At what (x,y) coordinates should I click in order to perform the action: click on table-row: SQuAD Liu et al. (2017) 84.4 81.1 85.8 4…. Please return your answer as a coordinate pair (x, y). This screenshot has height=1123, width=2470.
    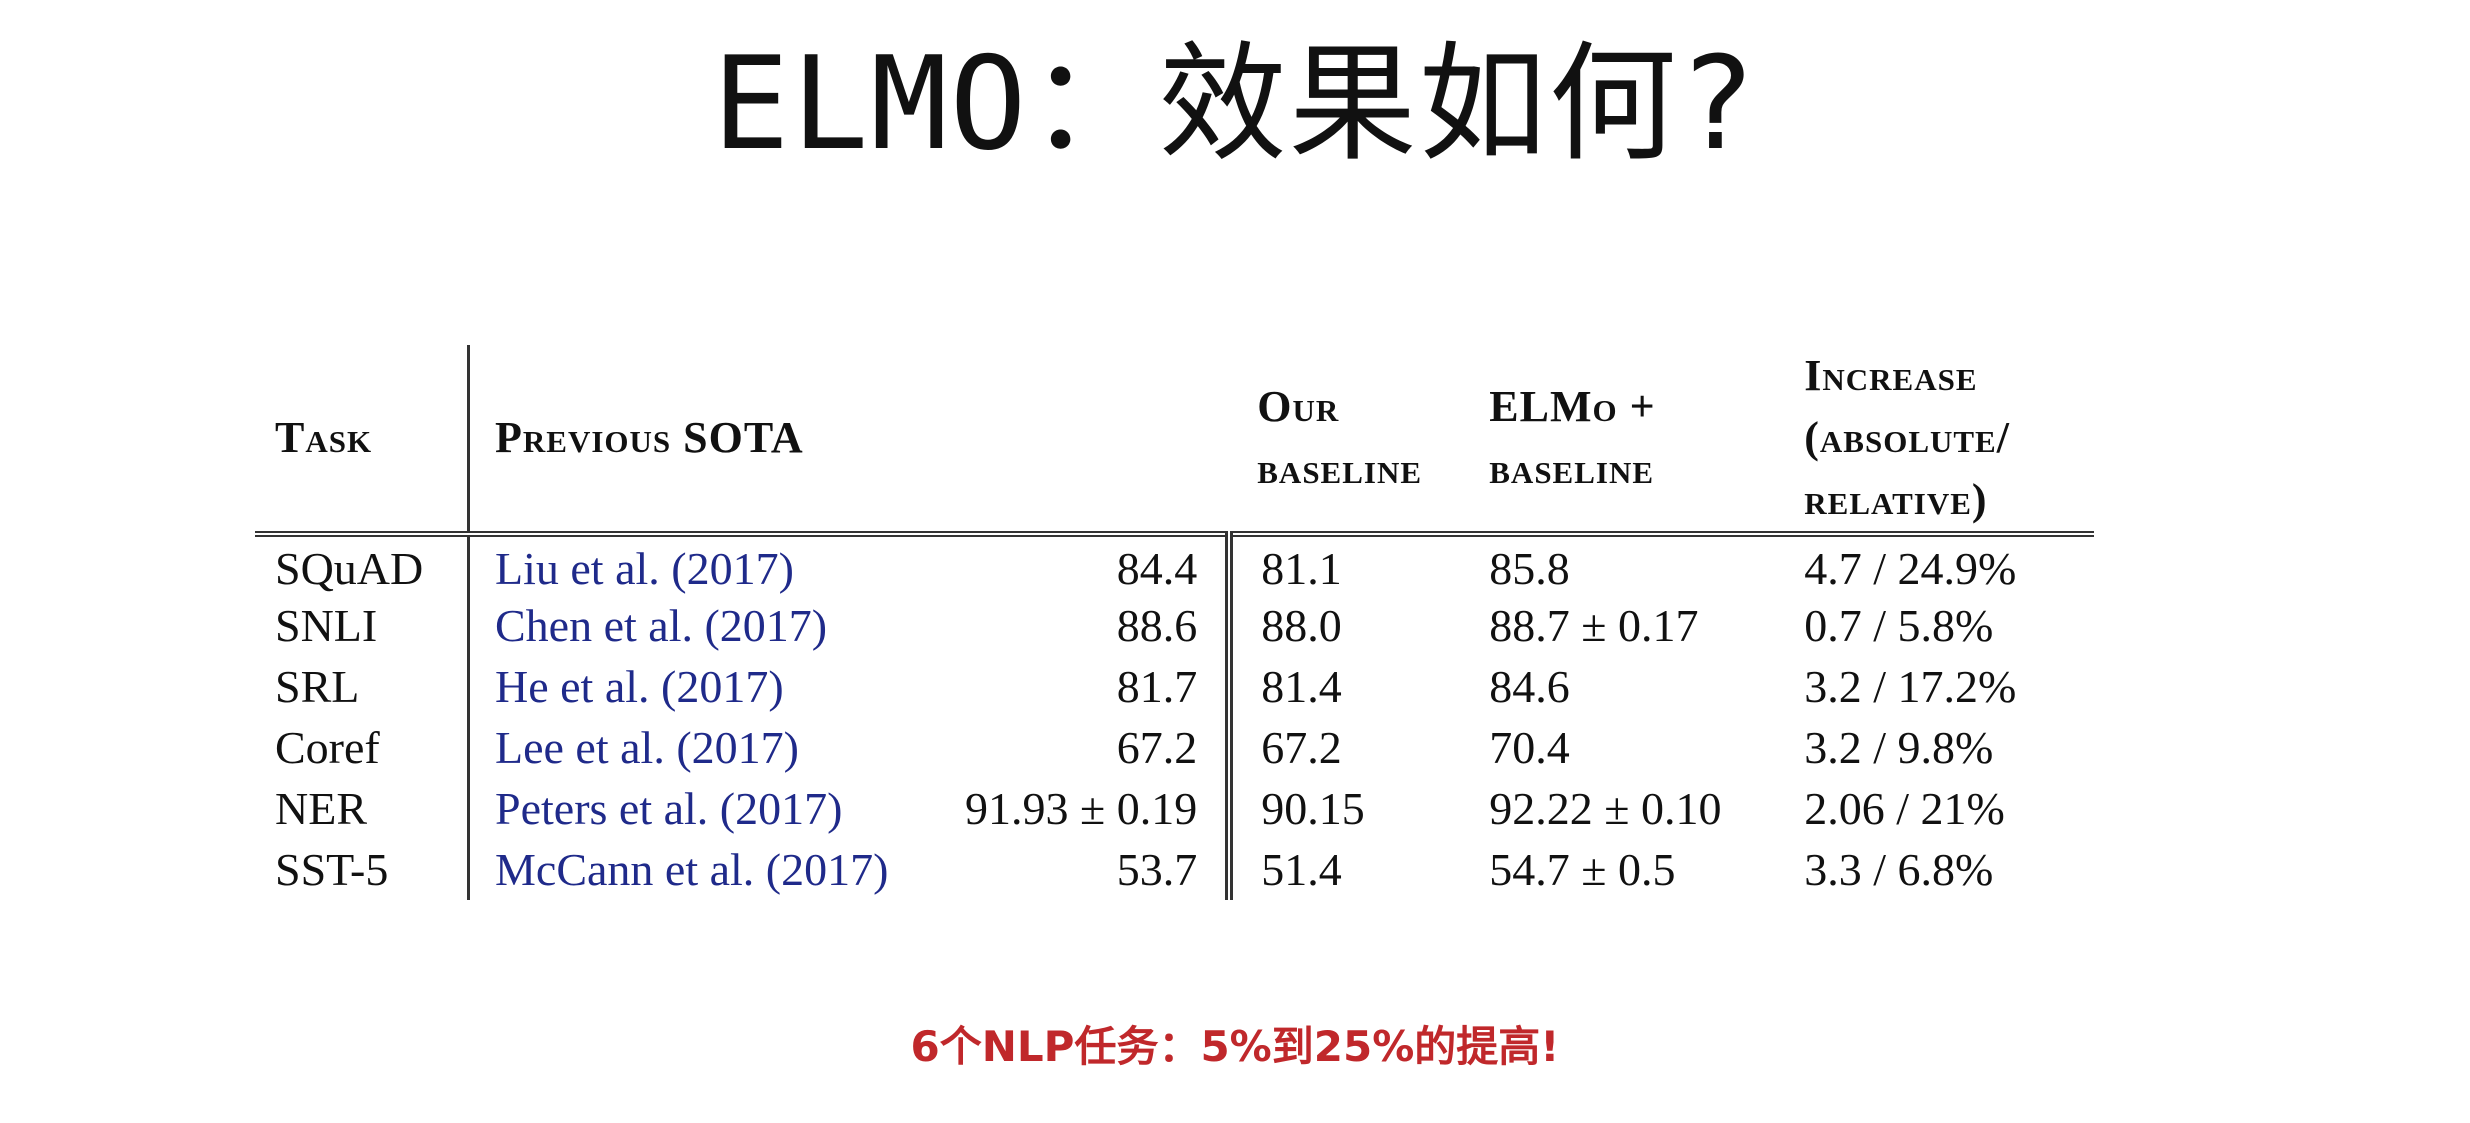
    Looking at the image, I should click on (1174, 564).